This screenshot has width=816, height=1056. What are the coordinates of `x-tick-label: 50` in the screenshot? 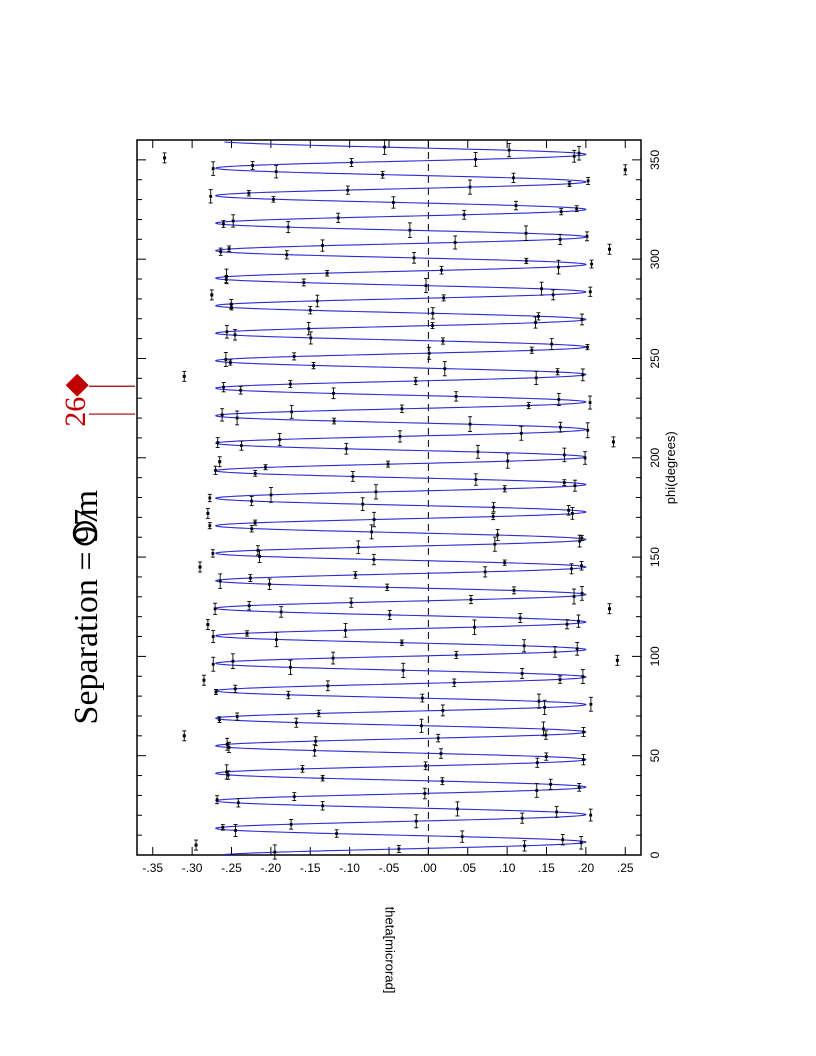 It's located at (655, 756).